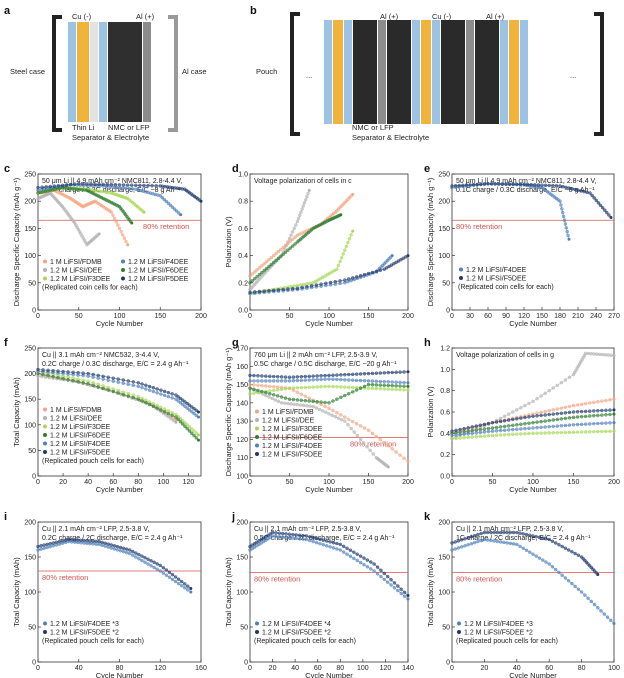 The image size is (624, 678). Describe the element at coordinates (32, 628) in the screenshot. I see `y-tick-label: 50` at that location.